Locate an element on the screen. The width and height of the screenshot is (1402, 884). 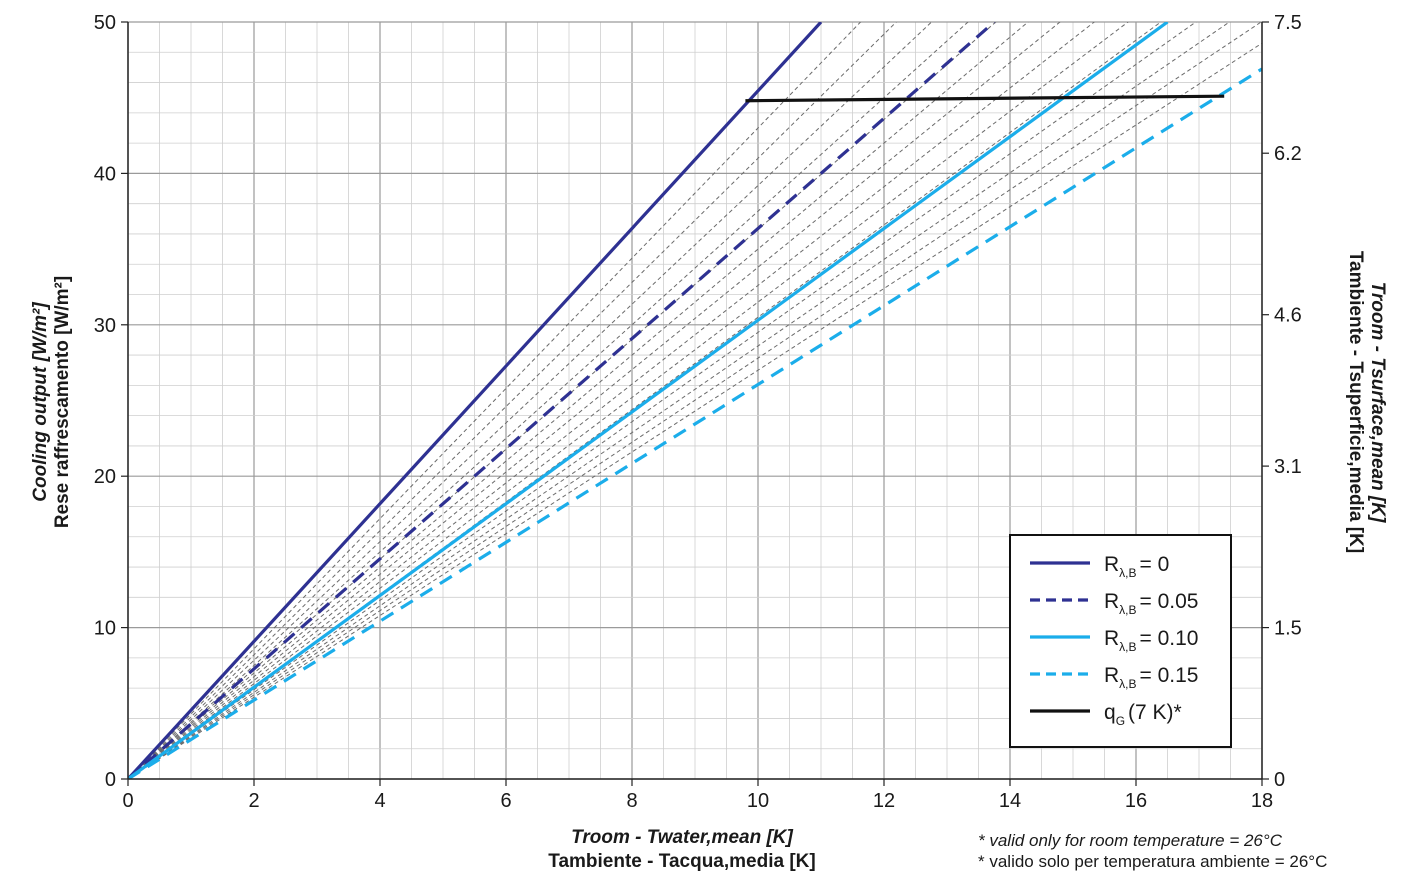
y-label-it: Rese raffrescamento [W/m²] is located at coordinates (62, 402).